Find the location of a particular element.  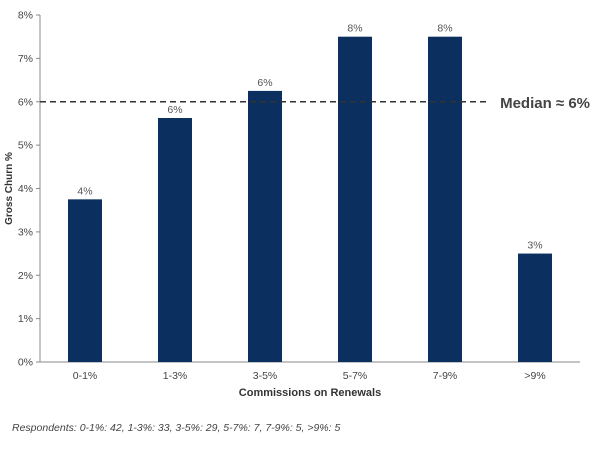

y-tick-label: 5% is located at coordinates (25, 146).